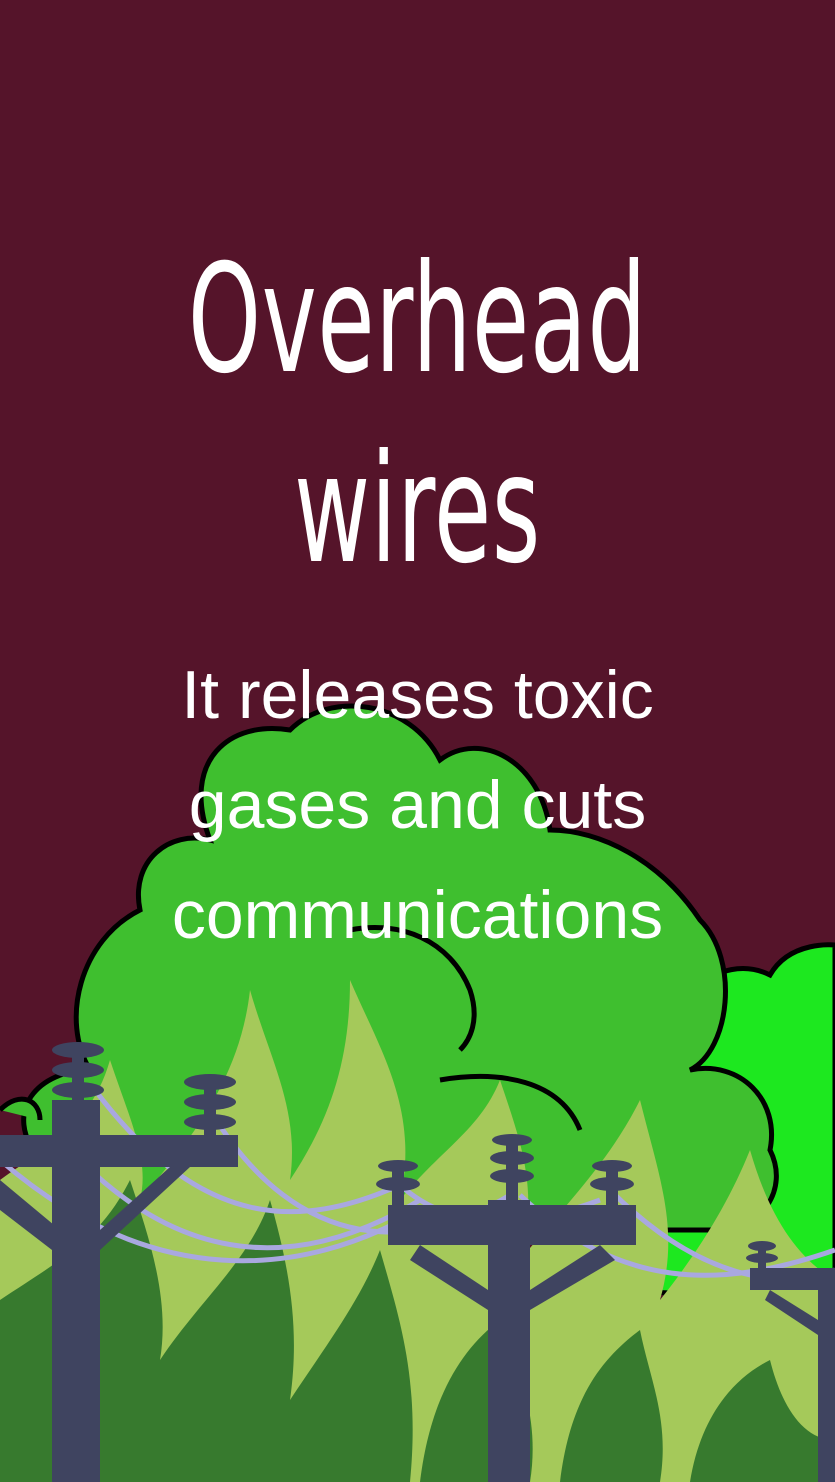 This screenshot has height=1482, width=835. I want to click on subtitle-line-3: communications, so click(417, 915).